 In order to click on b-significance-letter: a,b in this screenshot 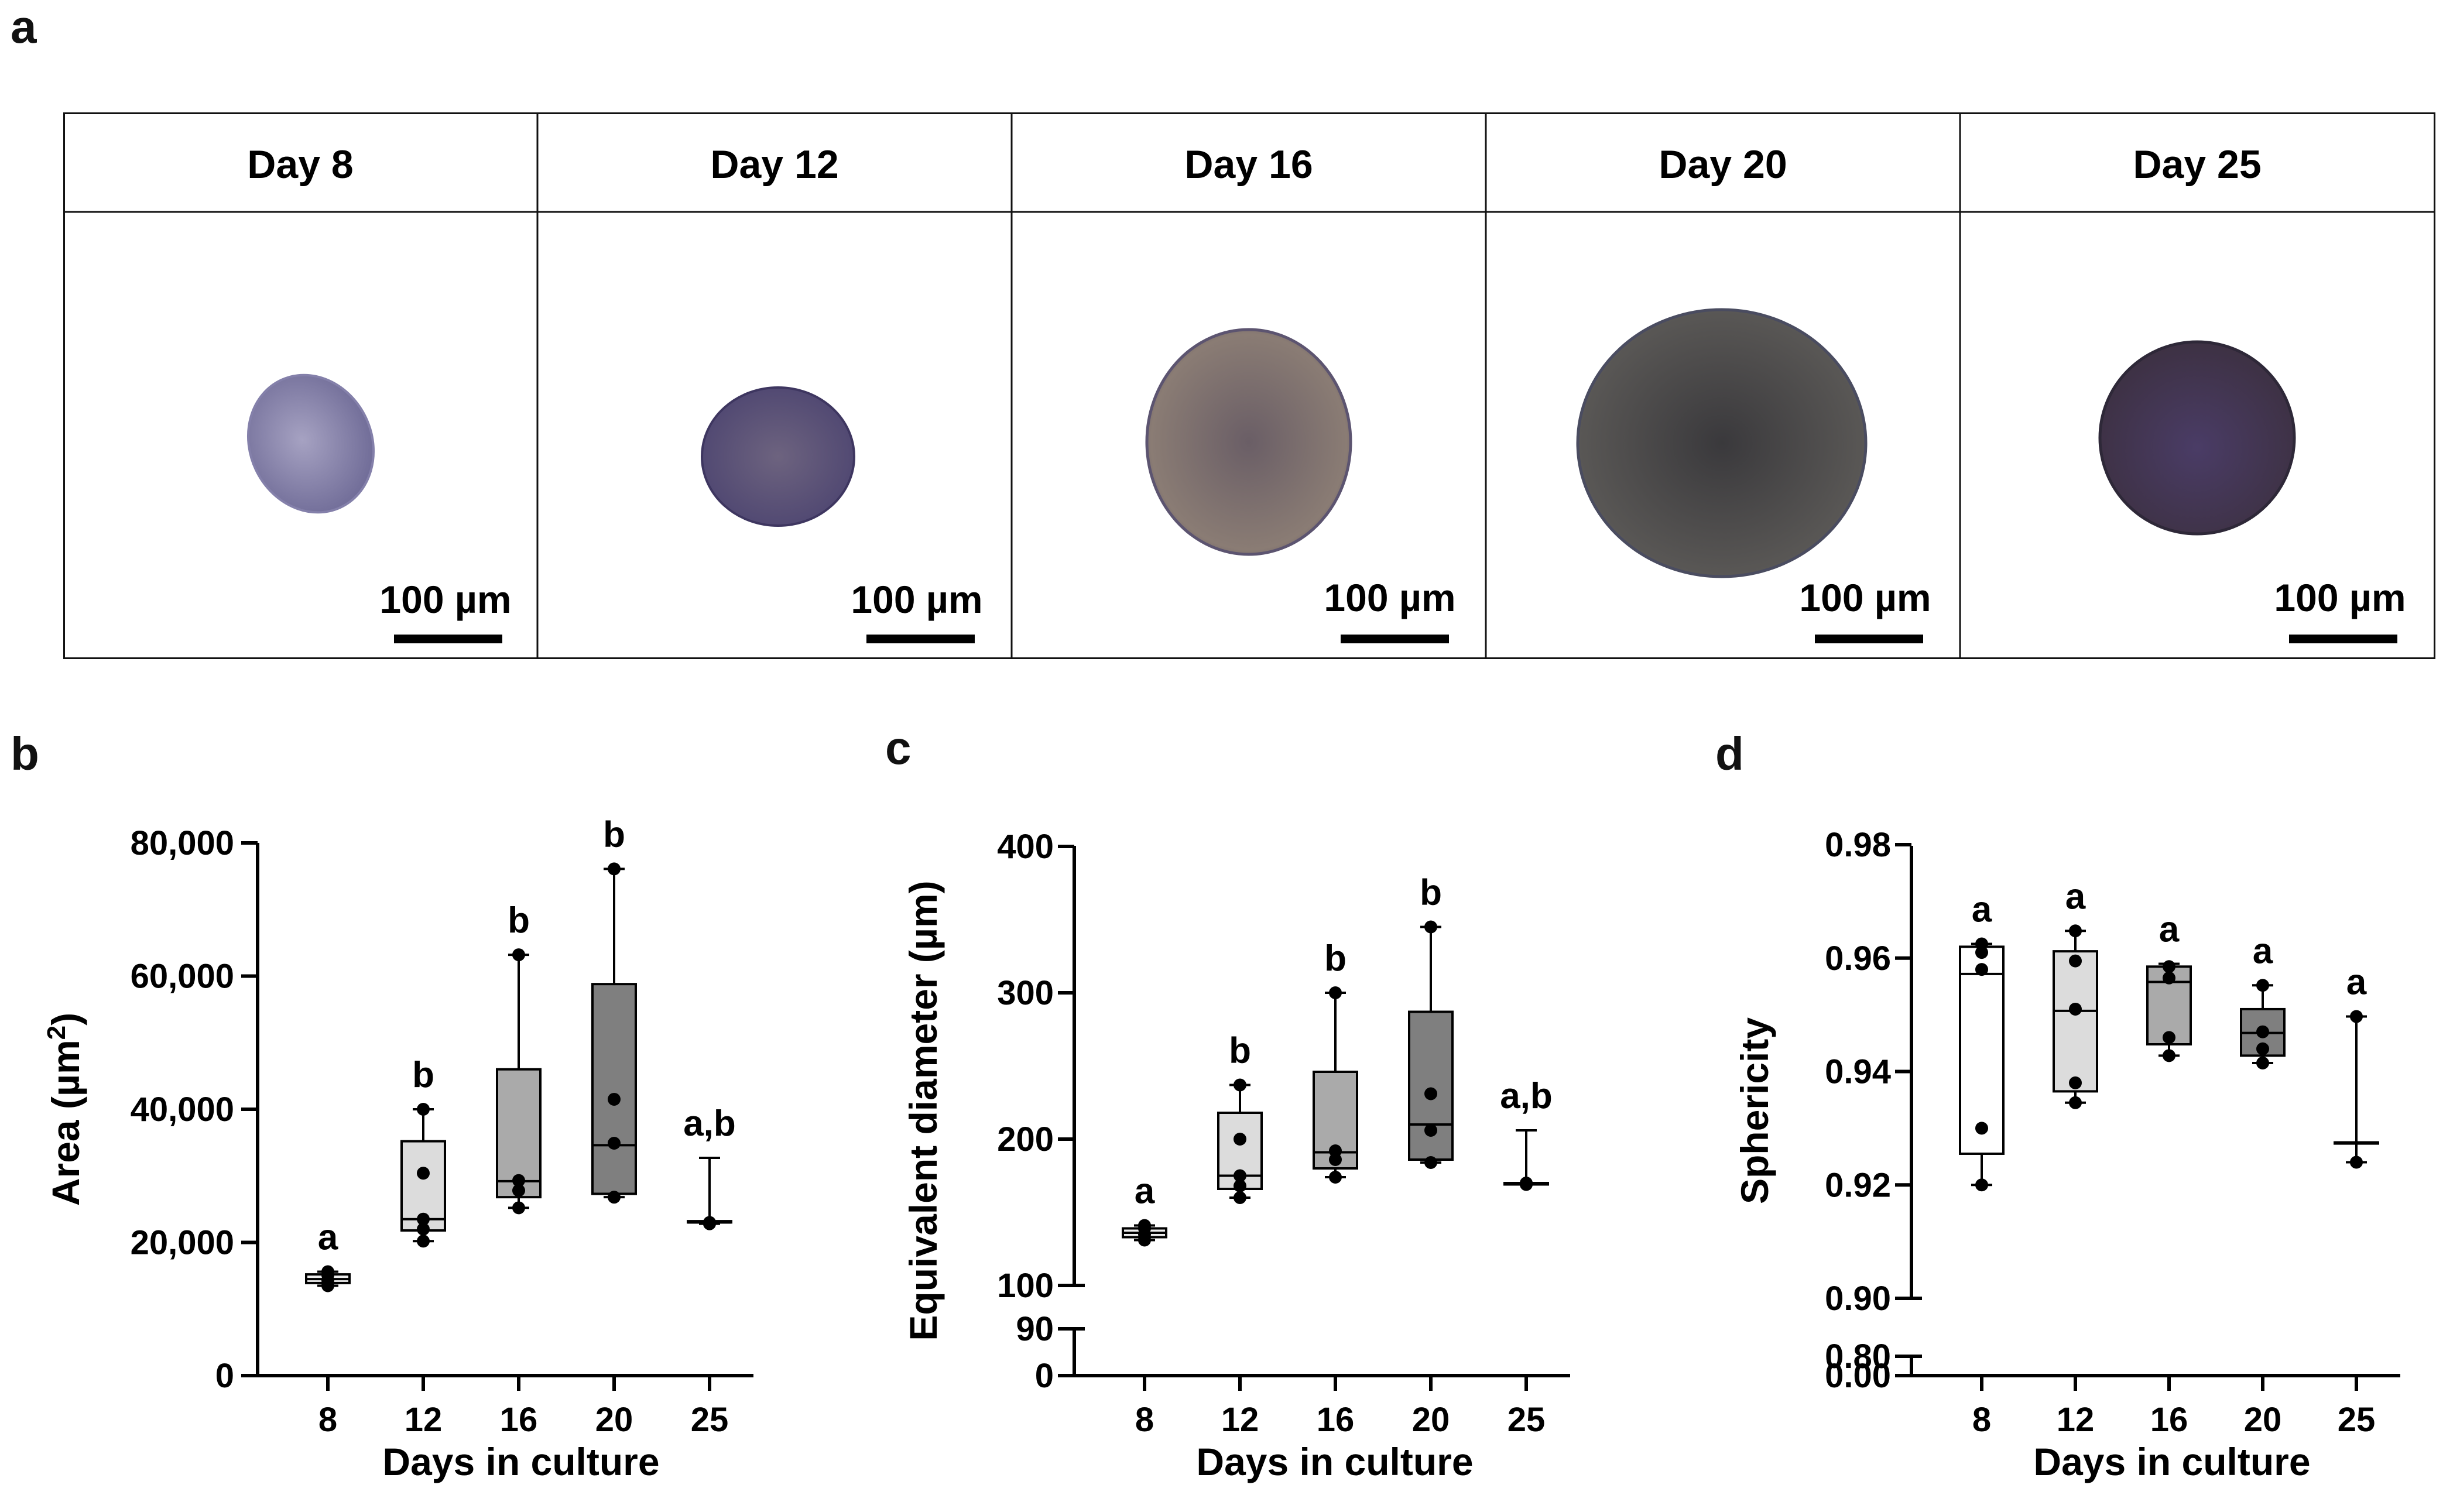, I will do `click(710, 1123)`.